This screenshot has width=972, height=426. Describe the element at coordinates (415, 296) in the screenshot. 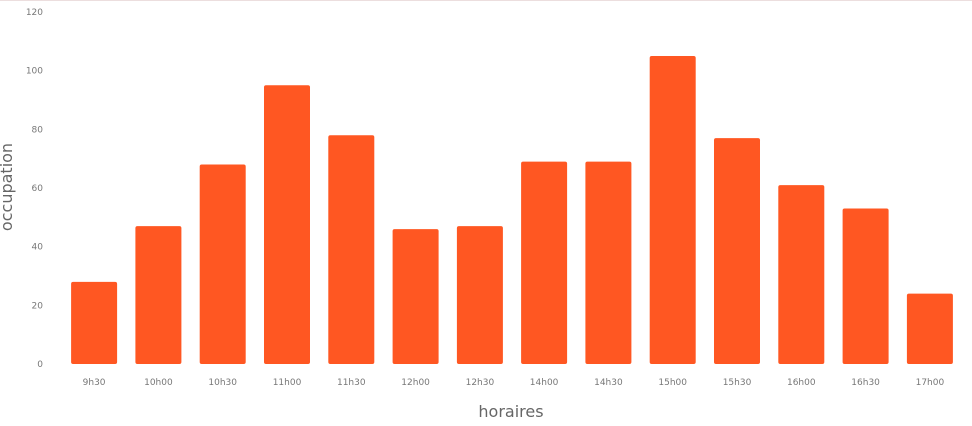

I see `bar-12h00` at that location.